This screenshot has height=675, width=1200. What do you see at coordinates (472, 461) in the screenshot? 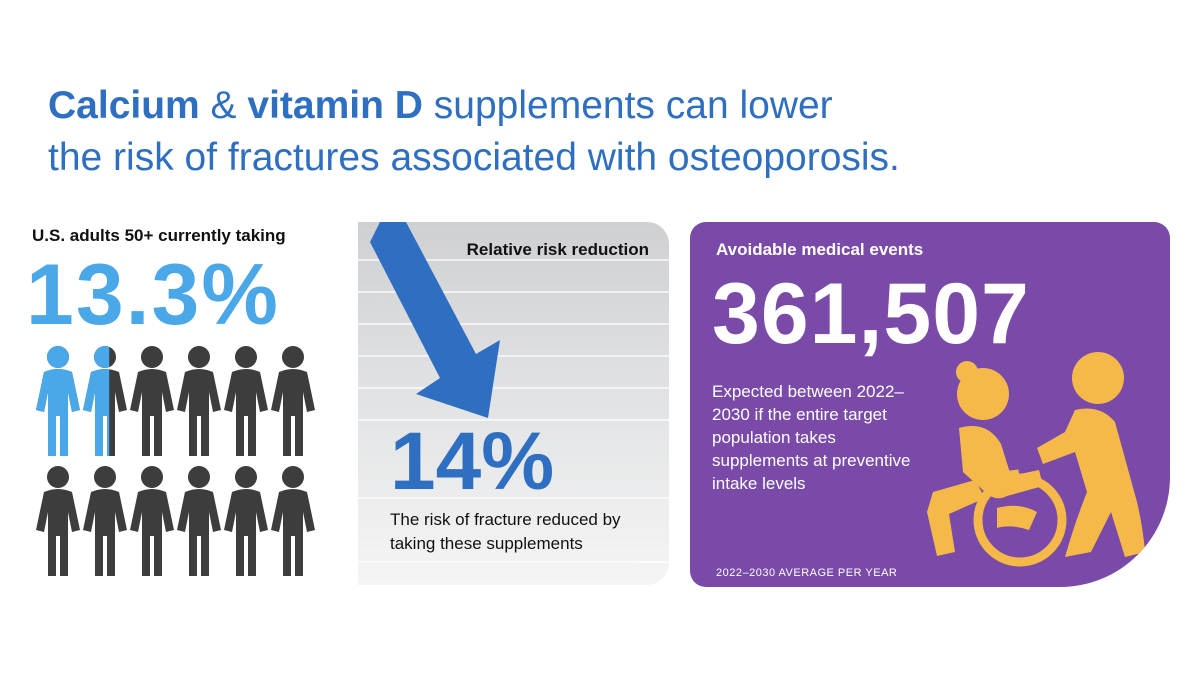
I see `risk-percent: 14%` at bounding box center [472, 461].